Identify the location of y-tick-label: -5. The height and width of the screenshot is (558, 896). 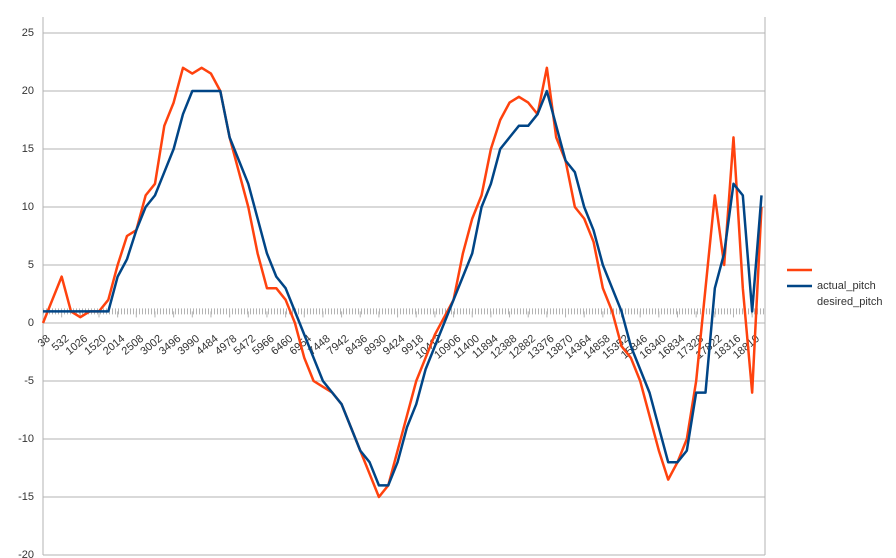
(29, 381).